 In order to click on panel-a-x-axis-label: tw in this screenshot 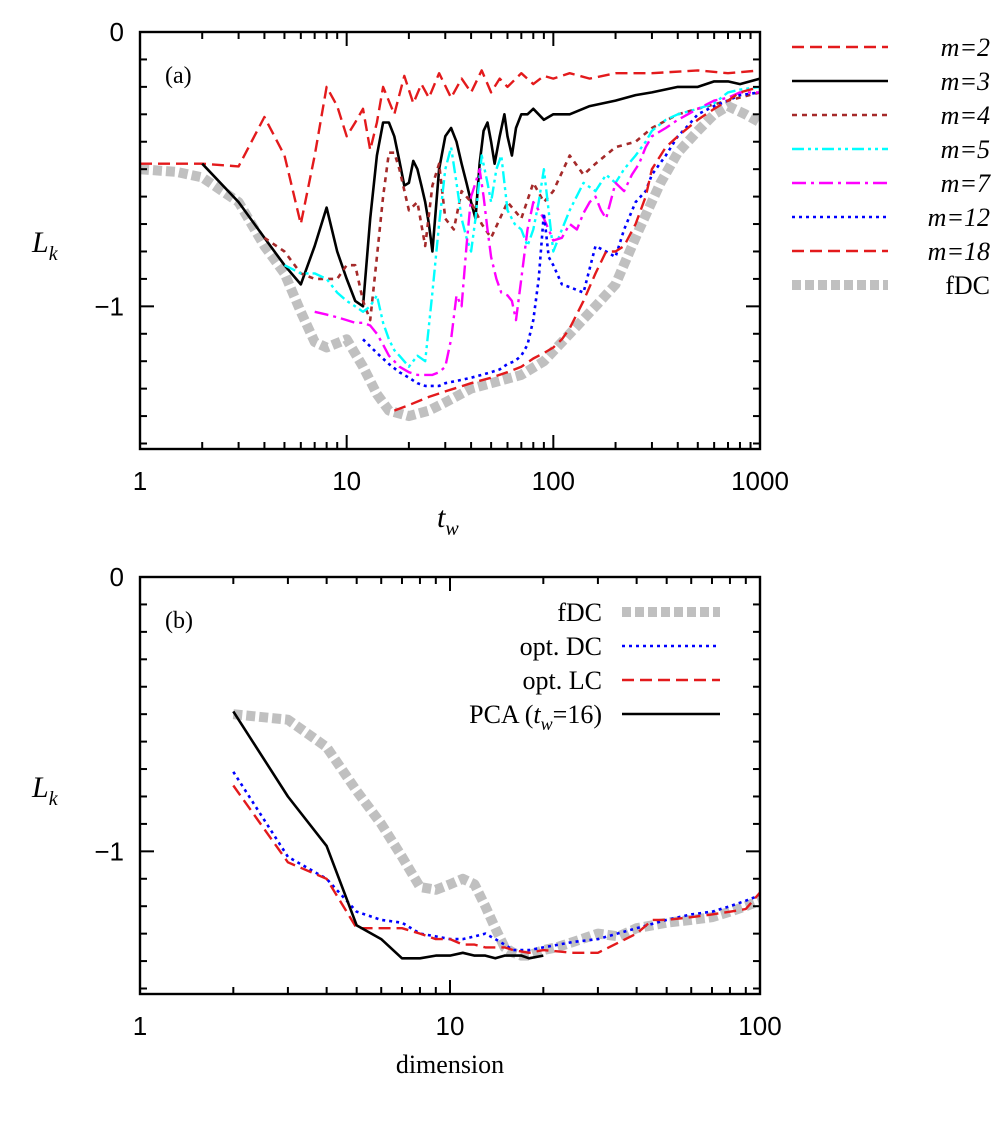, I will do `click(448, 520)`.